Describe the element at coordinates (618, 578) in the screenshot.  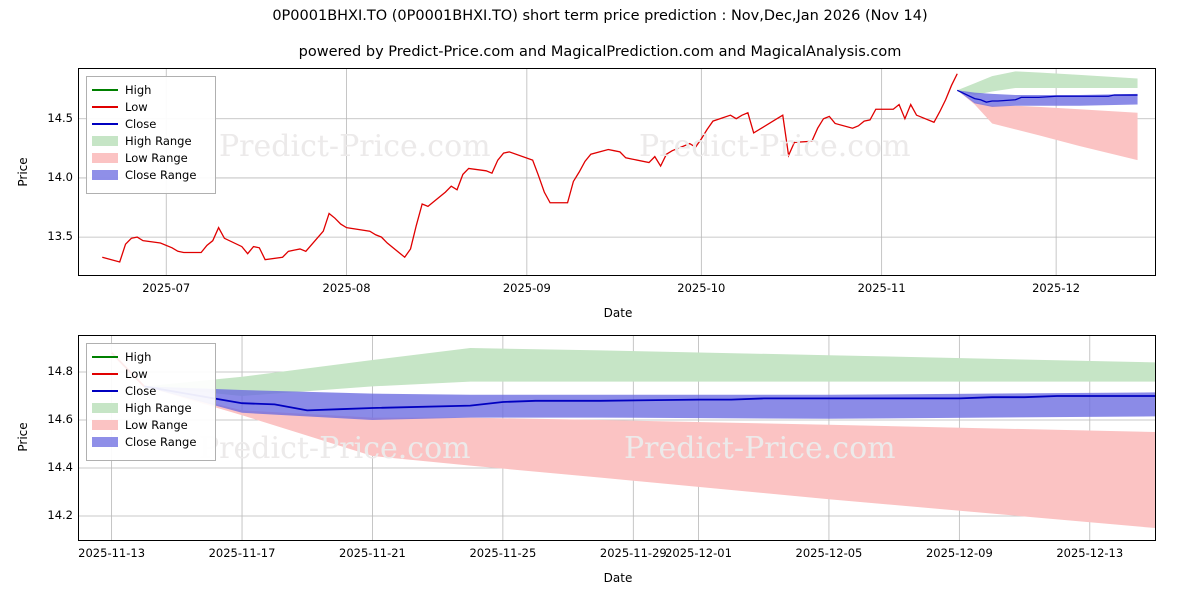
I see `bottom-chart-x-axis-label: Date` at that location.